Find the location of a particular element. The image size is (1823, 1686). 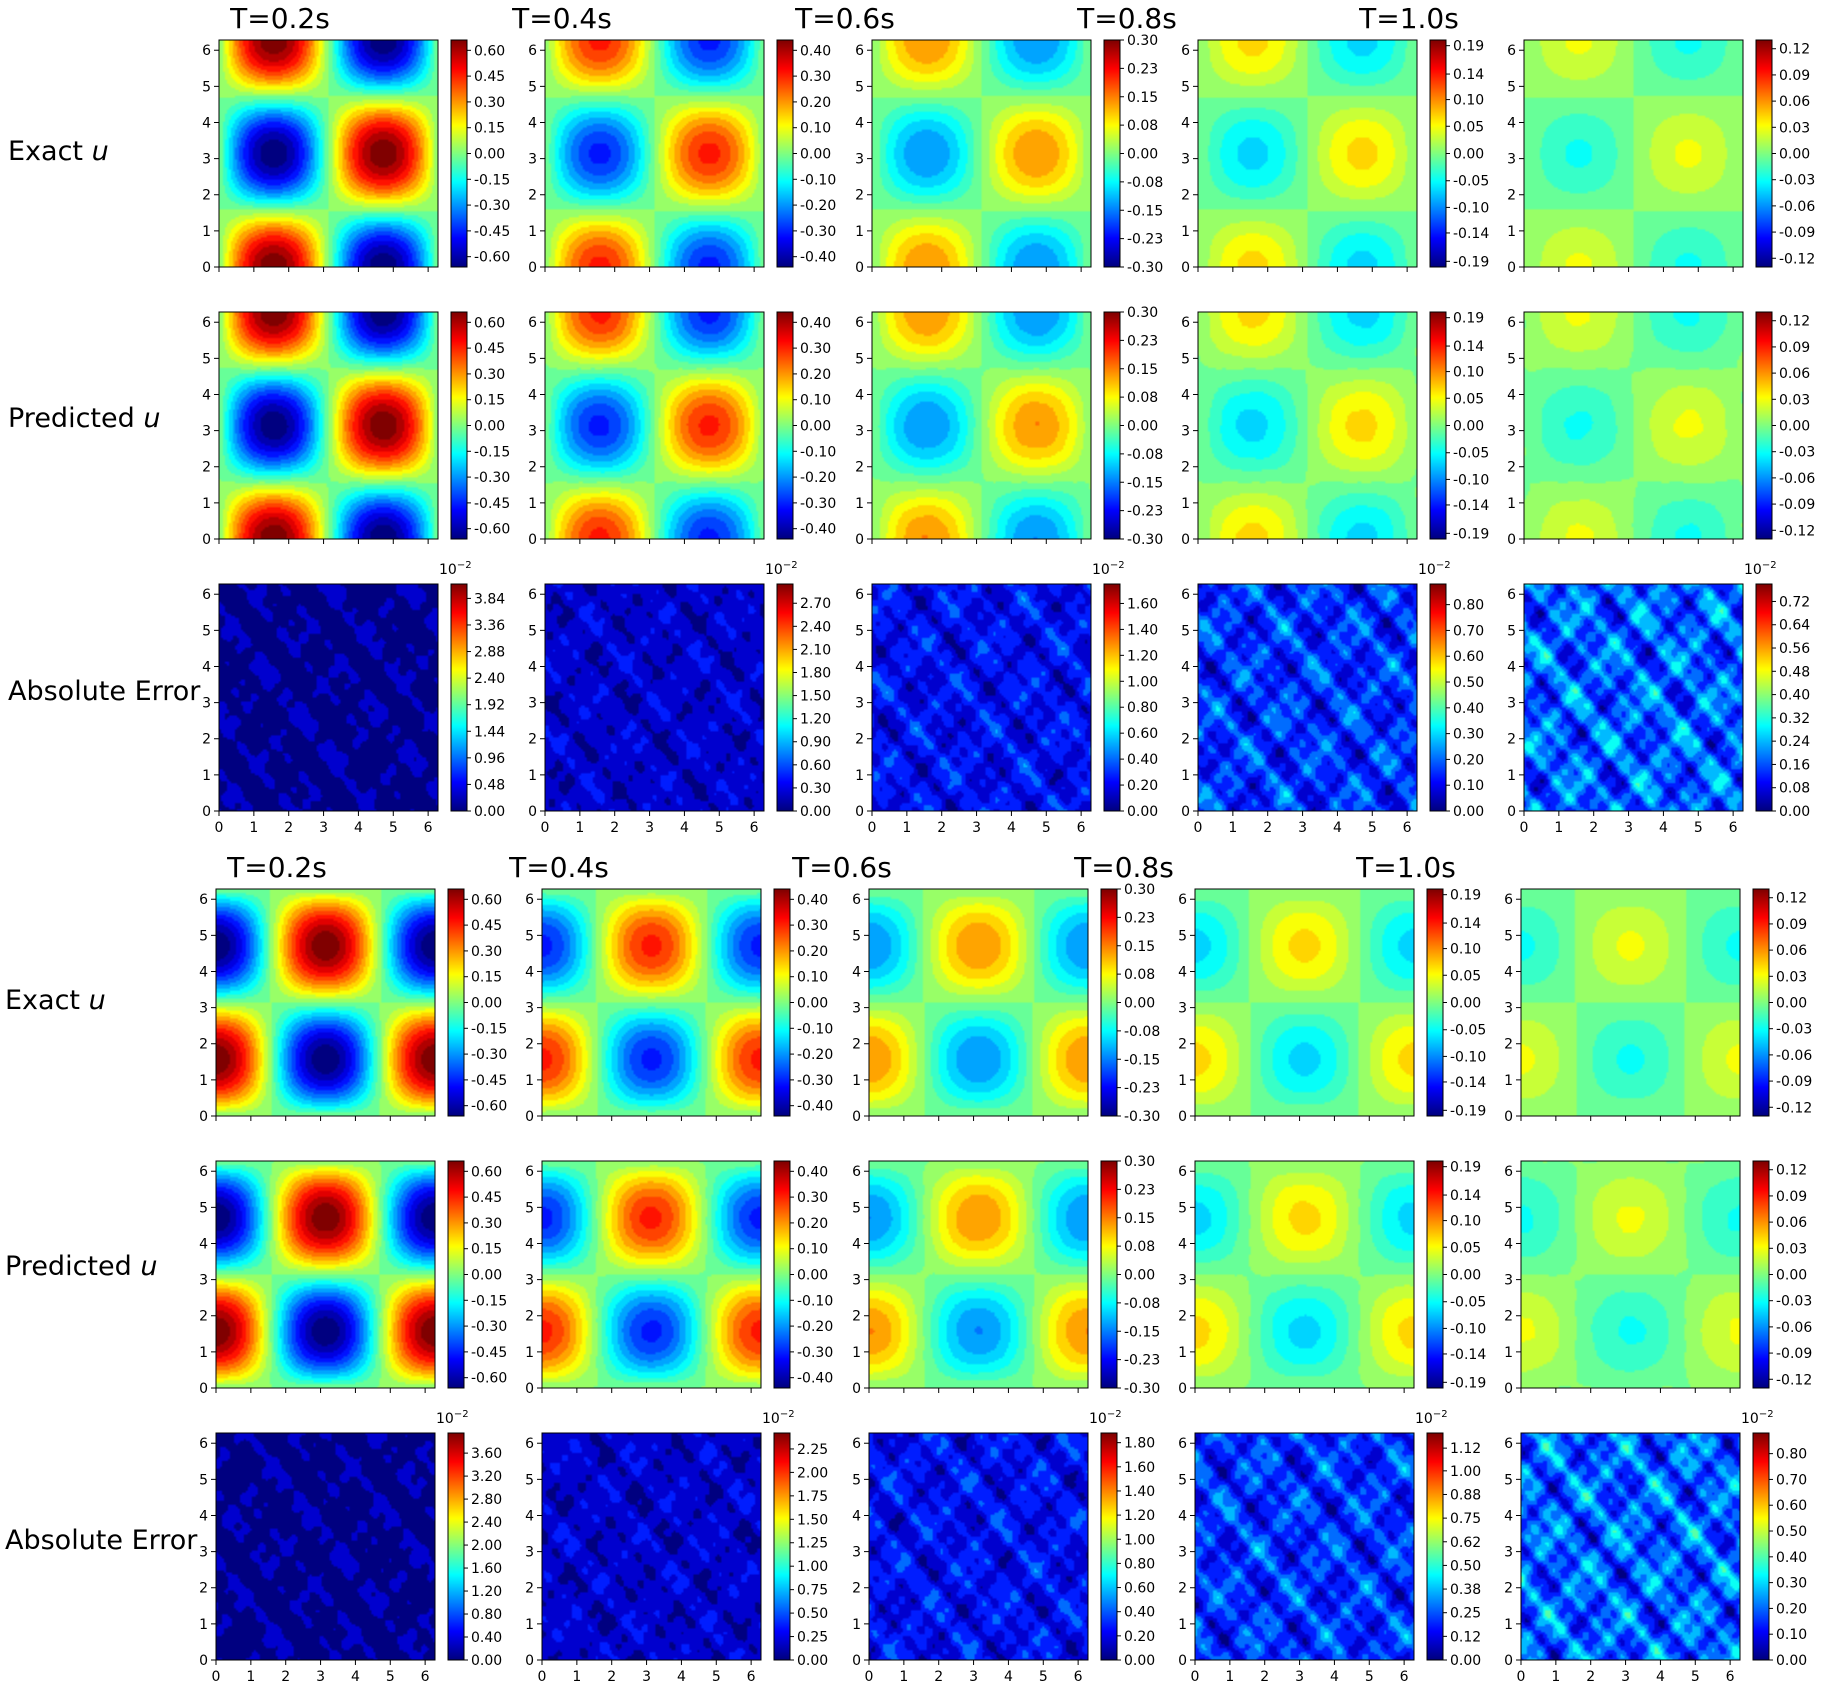

colorbar-tick-label: 0.30 is located at coordinates (486, 1224).